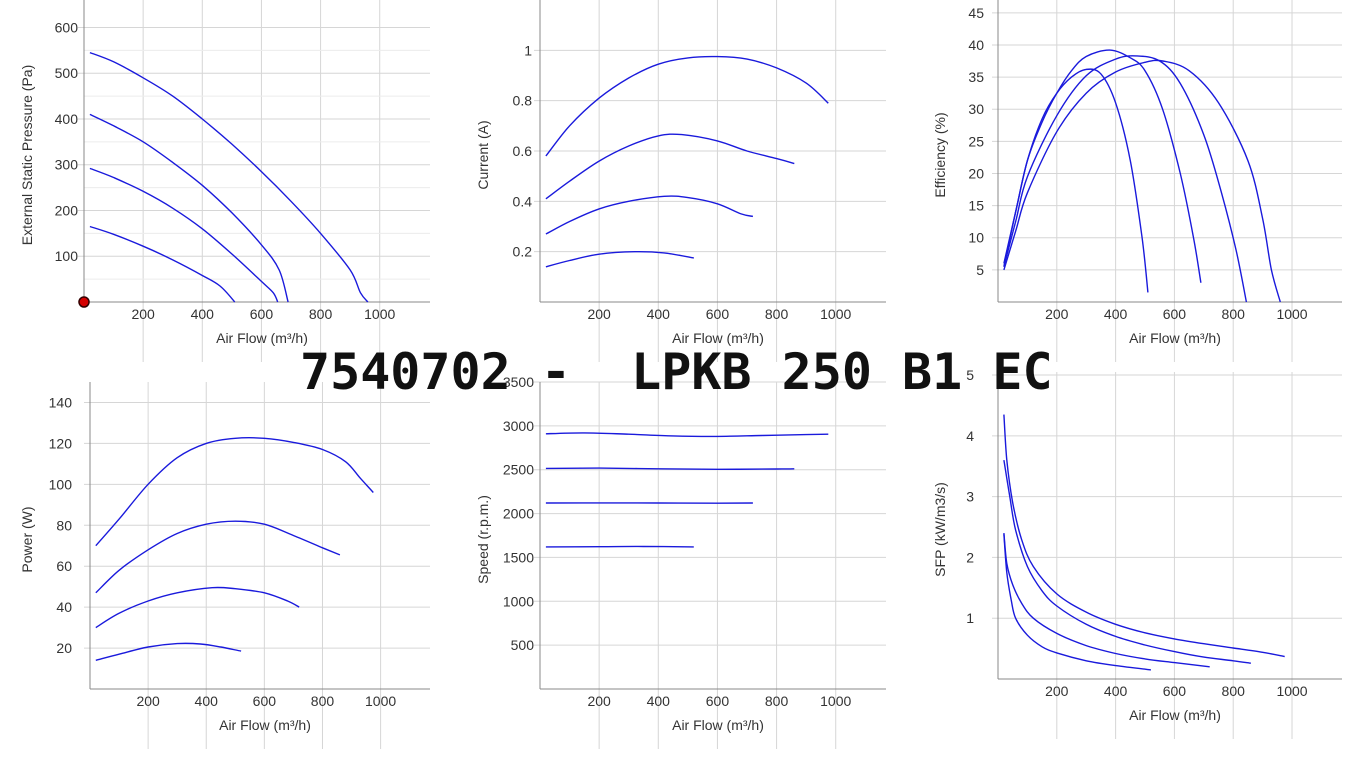  I want to click on y-tick-label: 2000, so click(518, 514).